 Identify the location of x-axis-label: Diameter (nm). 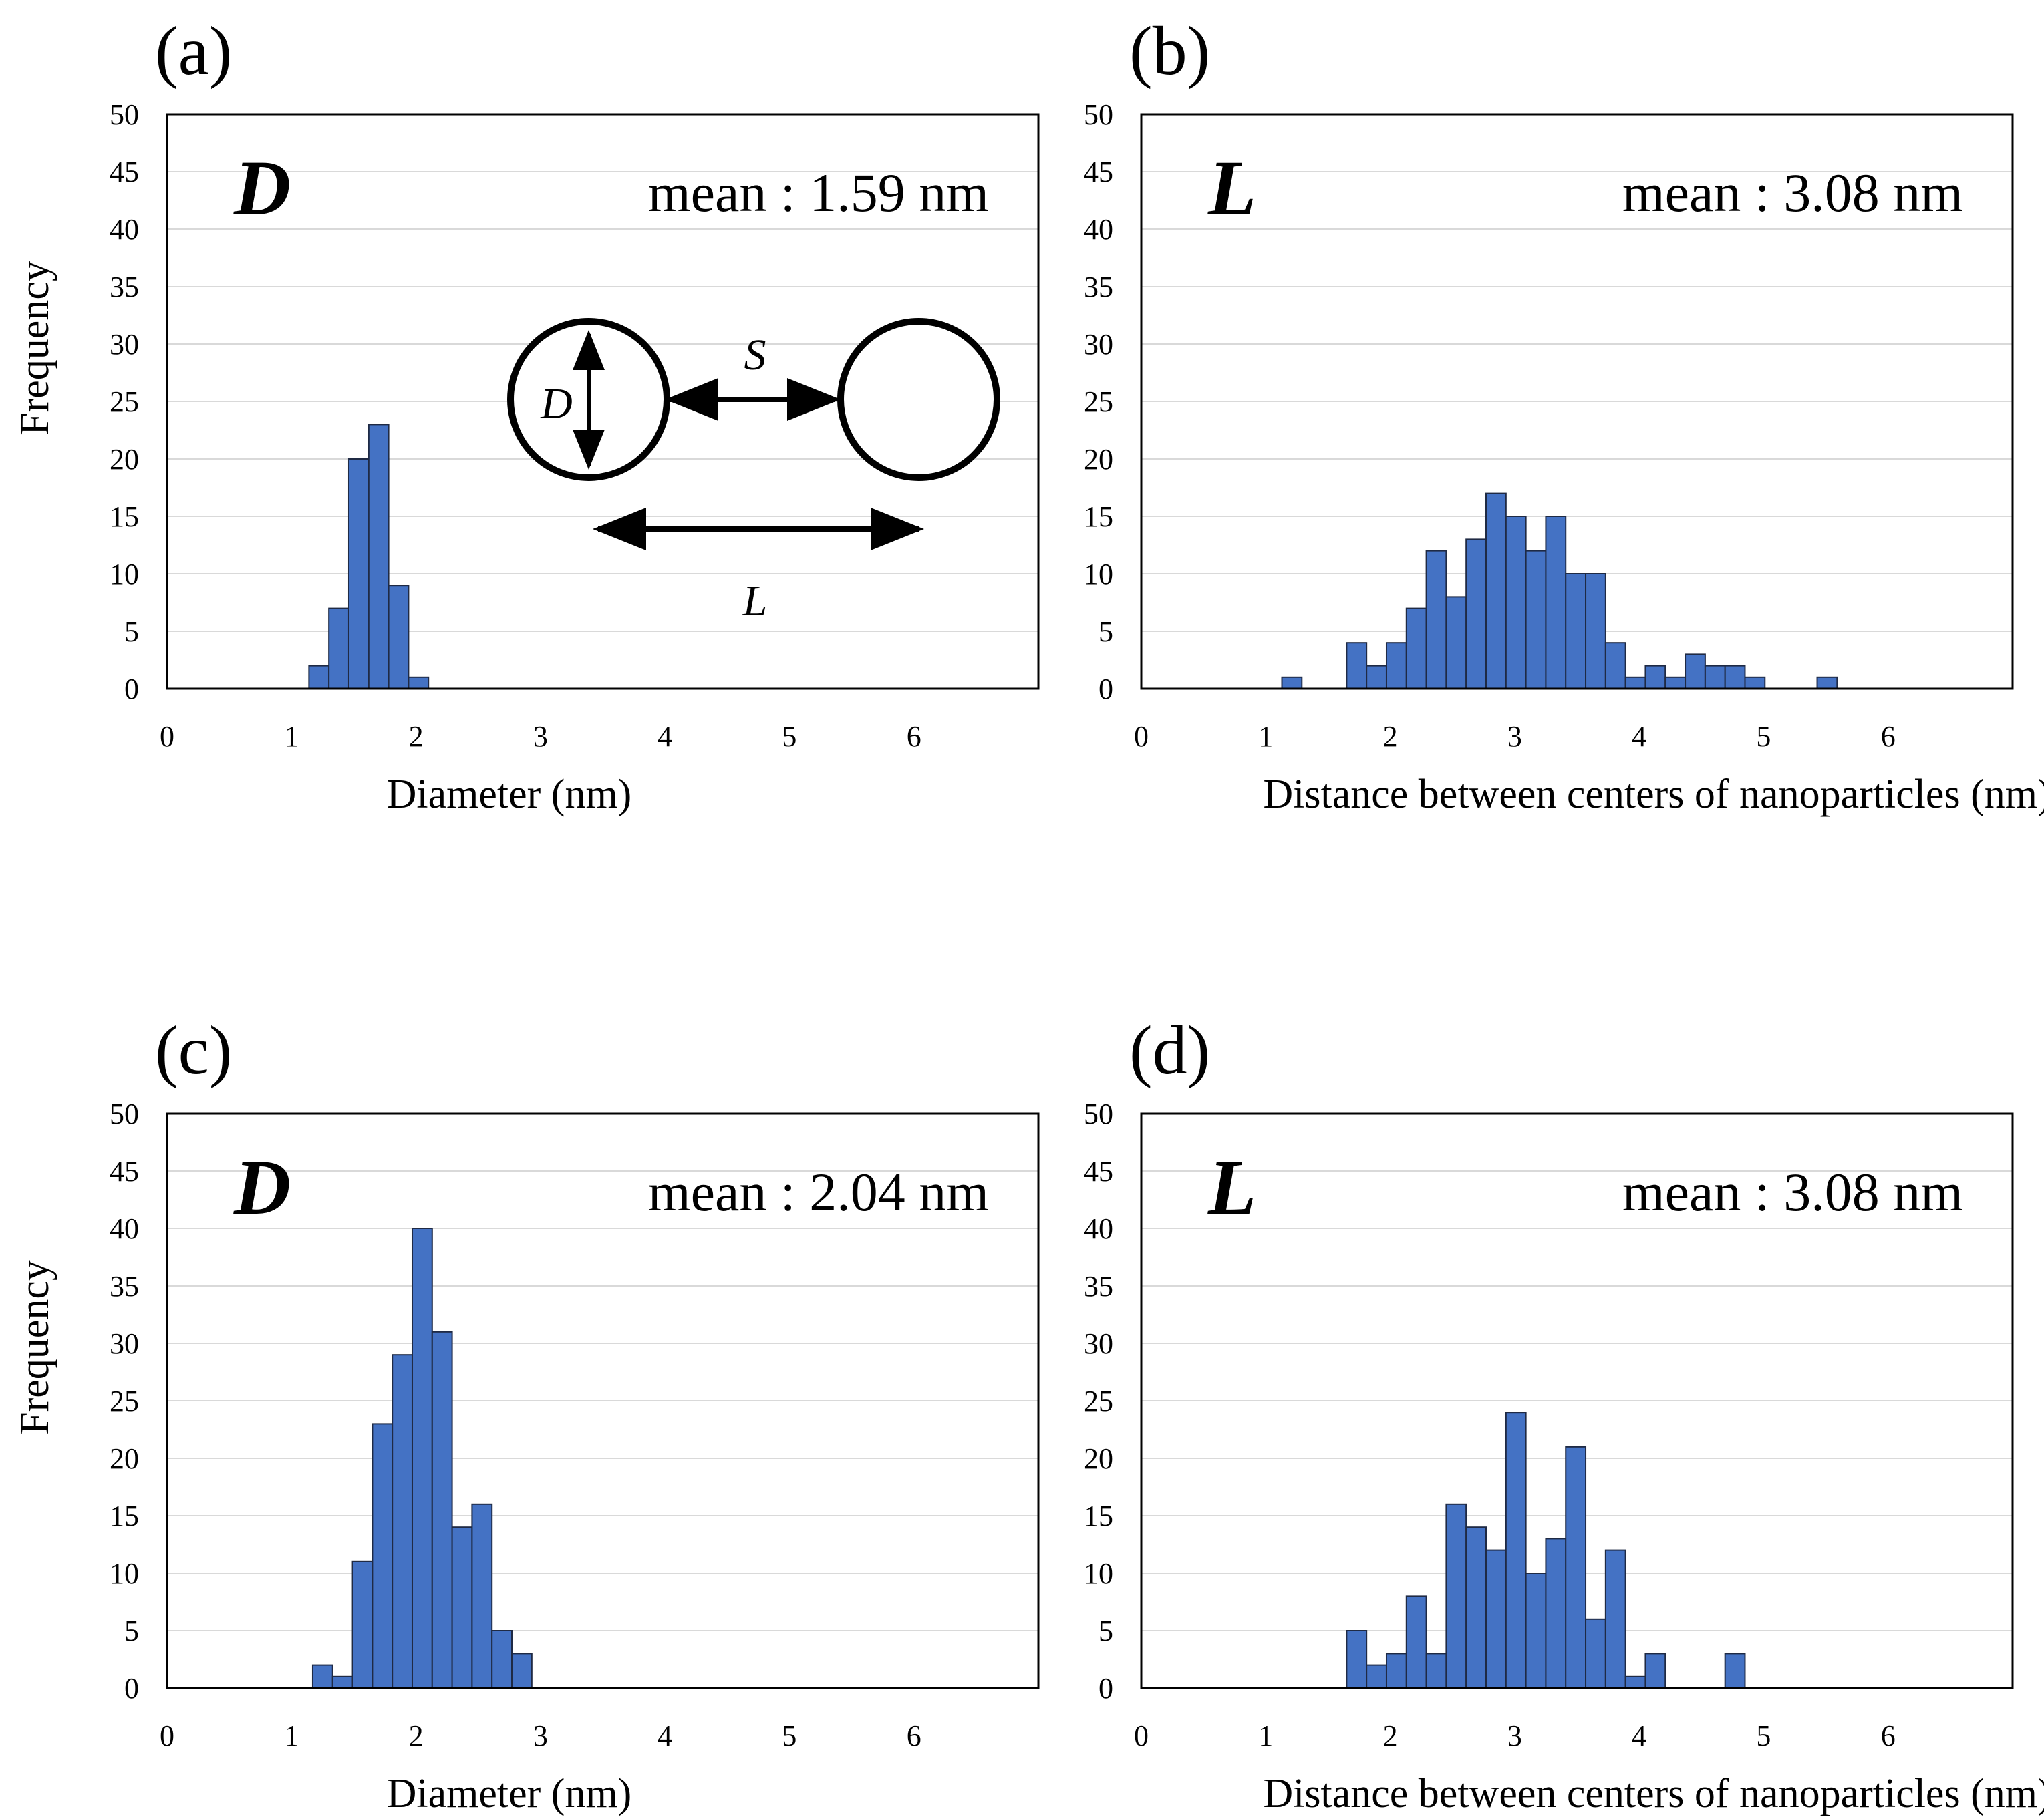
(509, 795).